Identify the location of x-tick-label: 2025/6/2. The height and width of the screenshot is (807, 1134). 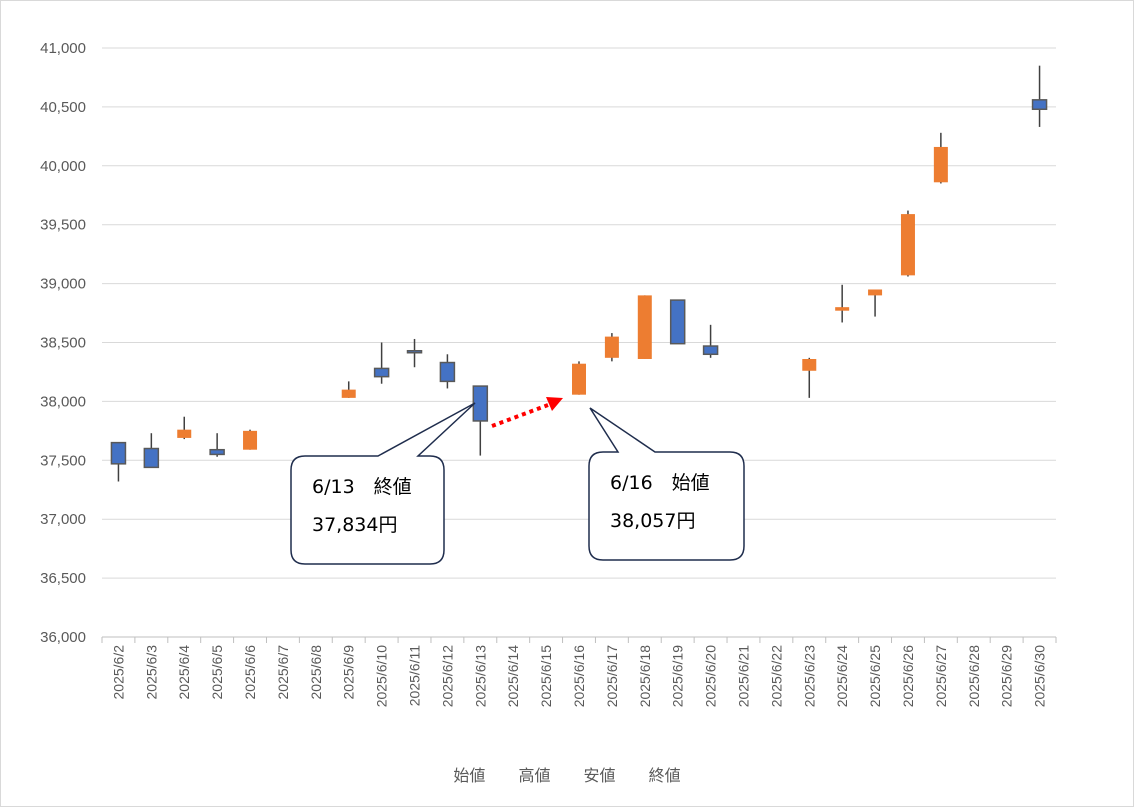
(118, 672).